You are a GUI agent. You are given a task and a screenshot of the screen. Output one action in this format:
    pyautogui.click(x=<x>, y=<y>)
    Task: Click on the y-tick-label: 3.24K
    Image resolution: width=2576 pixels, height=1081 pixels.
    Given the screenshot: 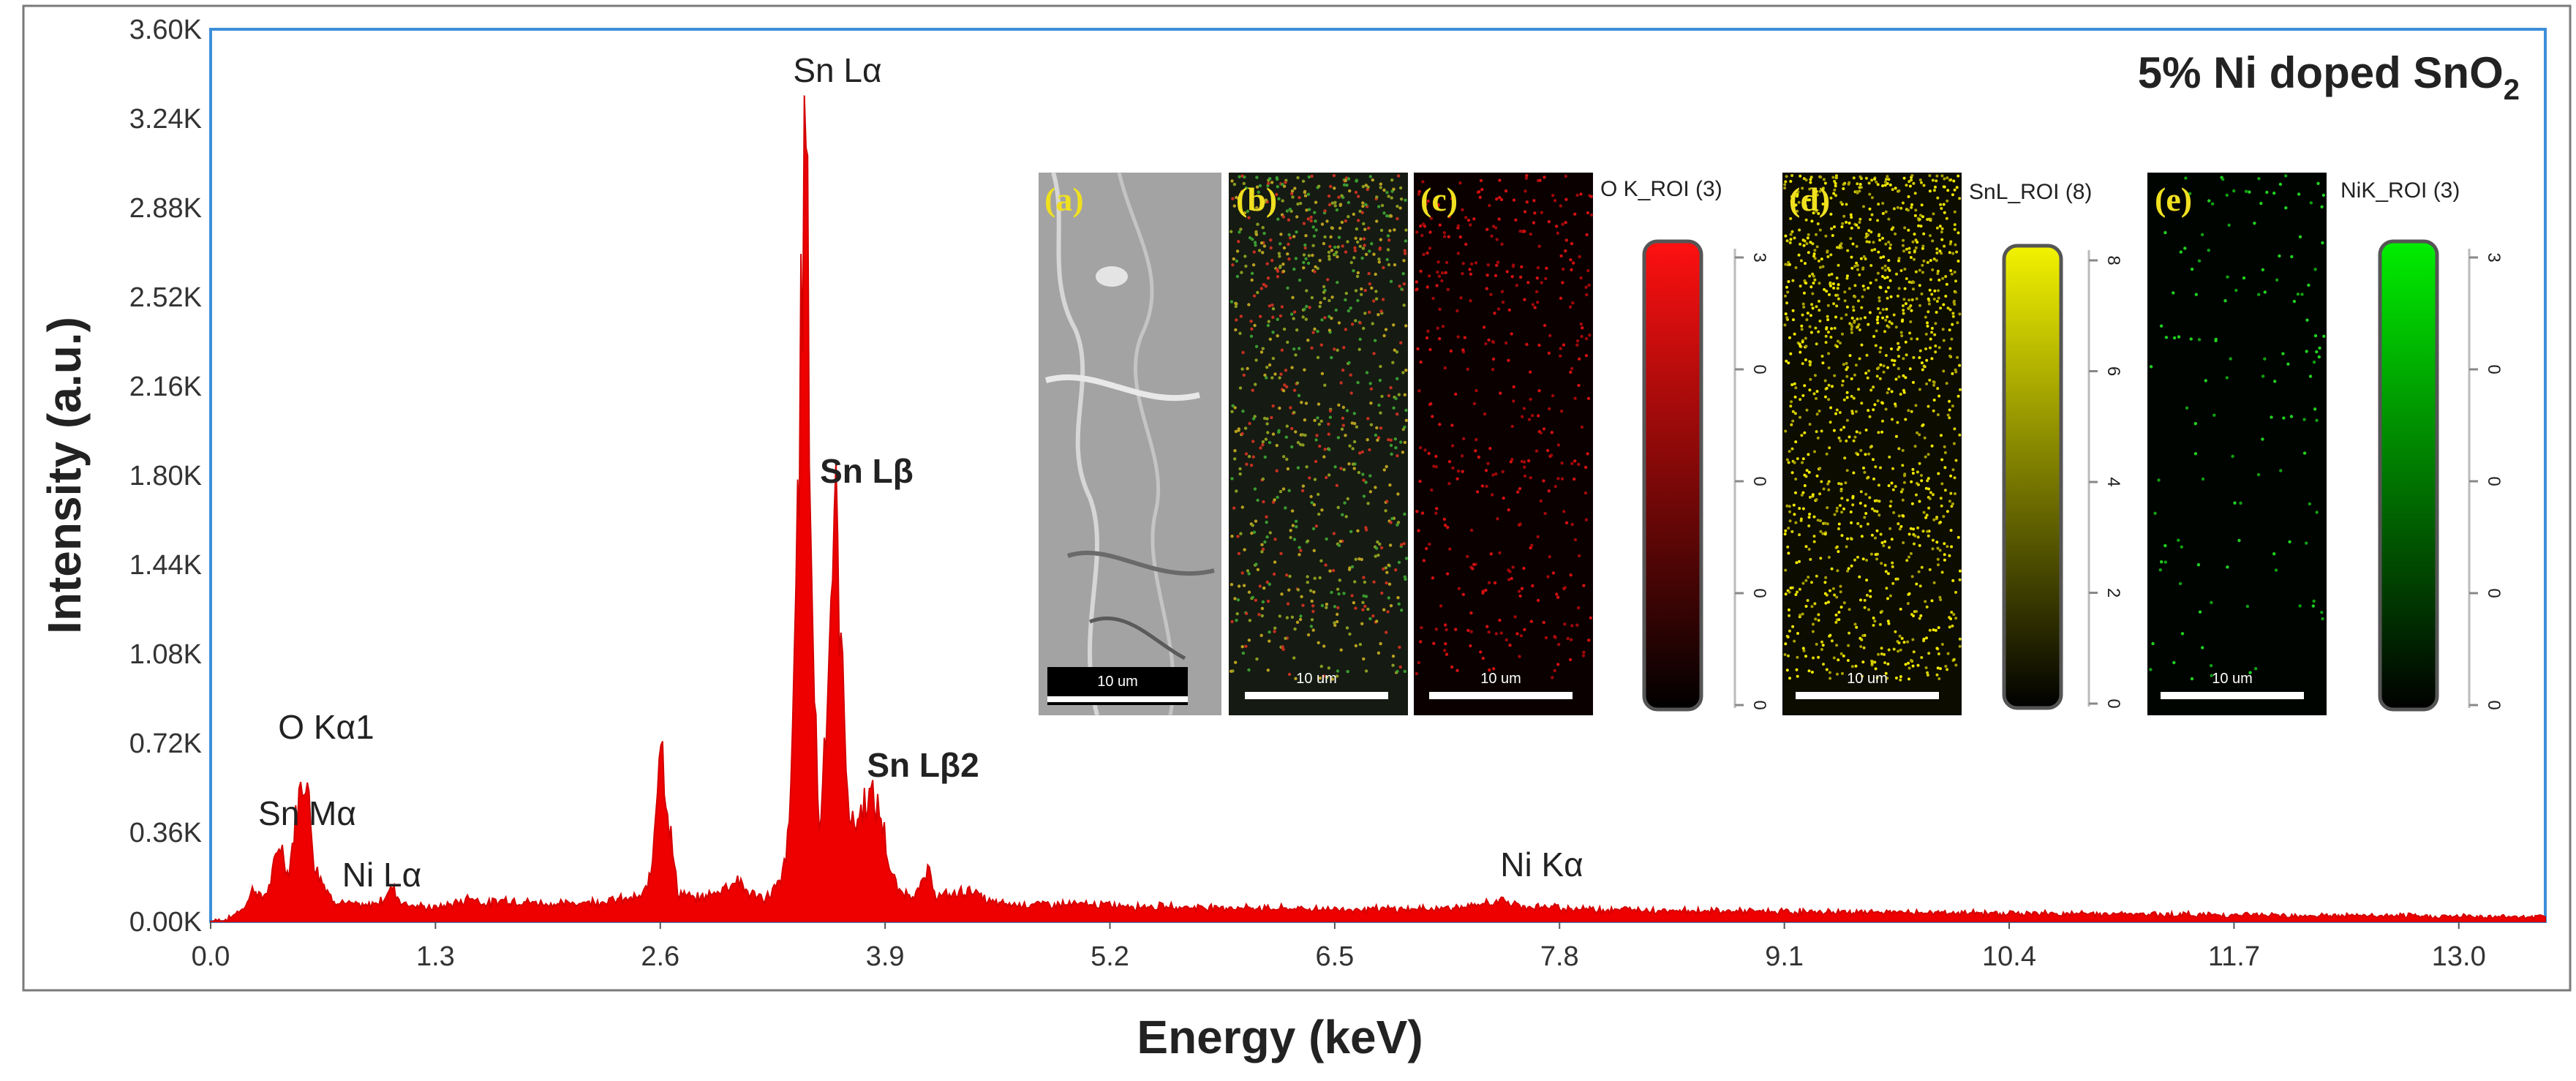 What is the action you would take?
    pyautogui.click(x=165, y=119)
    